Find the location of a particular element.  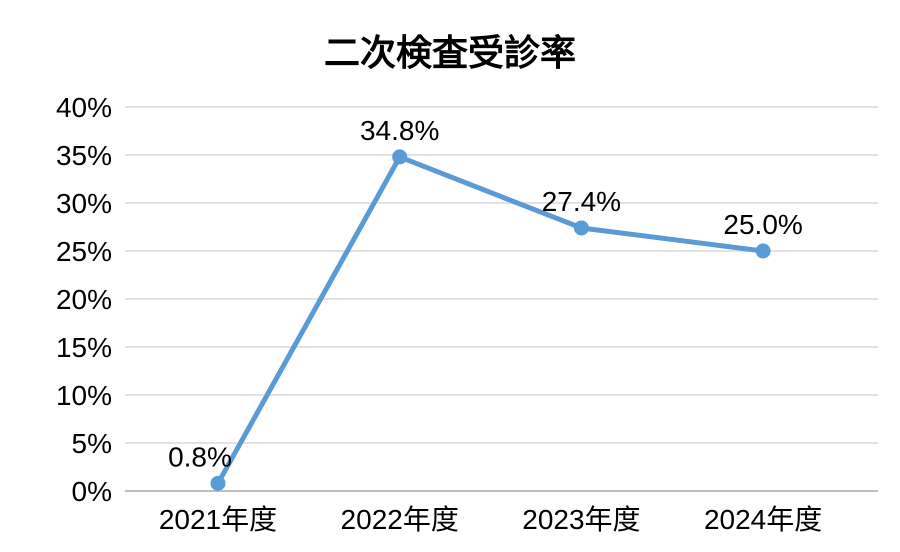

y-axis-tick-label: 10% is located at coordinates (84, 395).